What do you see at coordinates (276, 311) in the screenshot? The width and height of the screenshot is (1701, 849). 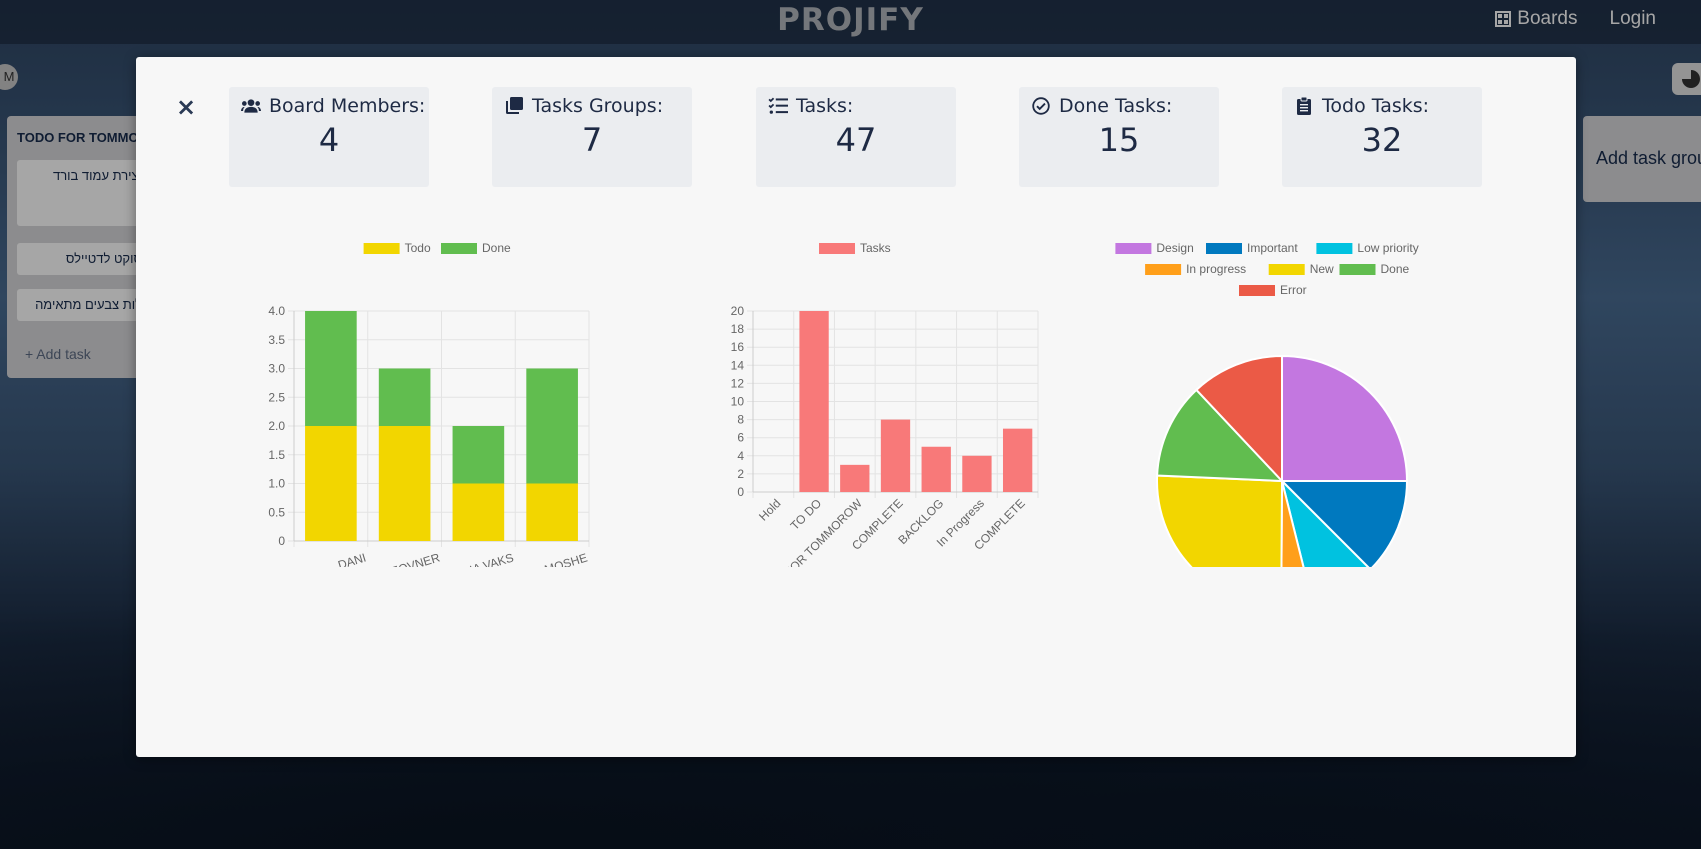 I see `y-tick-label: 4.0` at bounding box center [276, 311].